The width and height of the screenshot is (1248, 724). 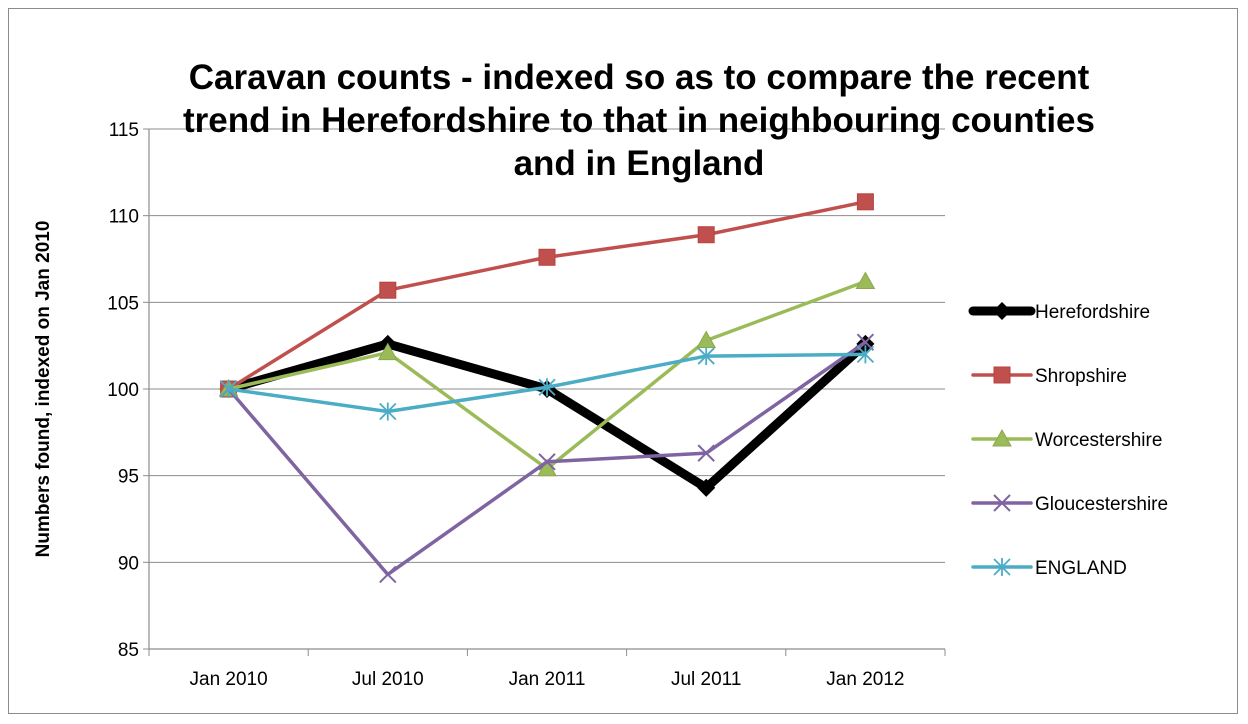 What do you see at coordinates (128, 563) in the screenshot?
I see `y-tick-label: 90` at bounding box center [128, 563].